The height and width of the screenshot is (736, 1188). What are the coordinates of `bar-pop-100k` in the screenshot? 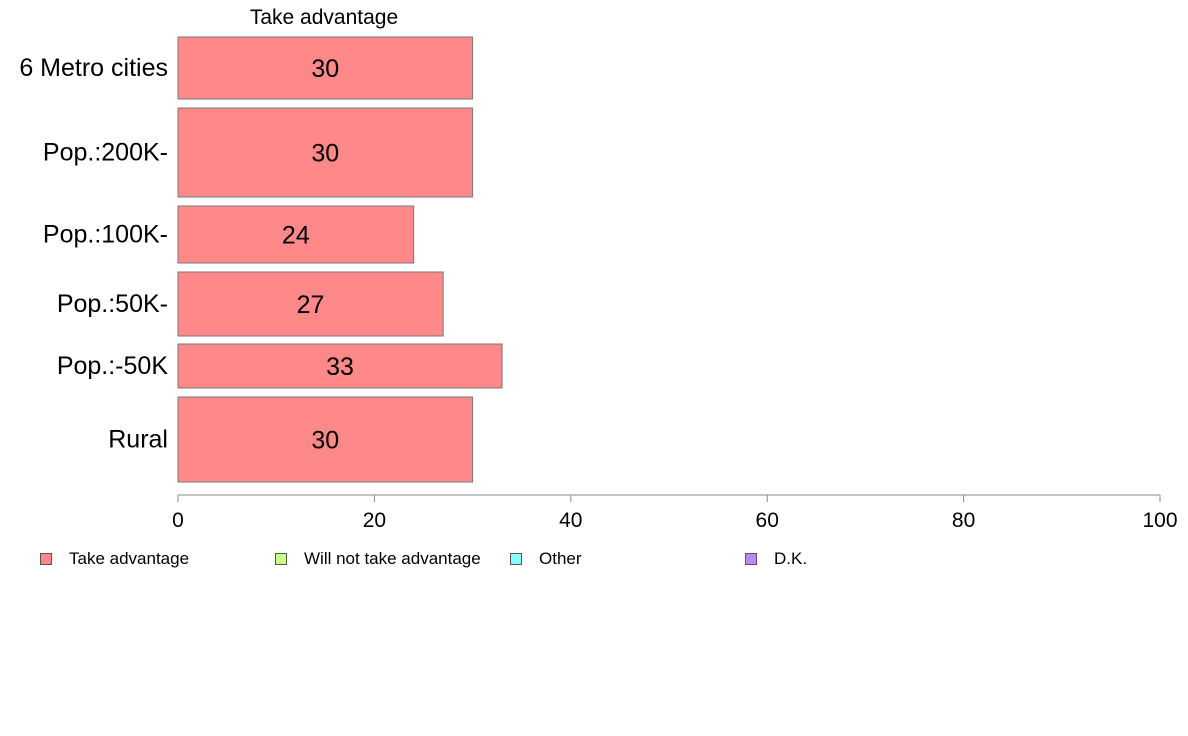 It's located at (296, 234).